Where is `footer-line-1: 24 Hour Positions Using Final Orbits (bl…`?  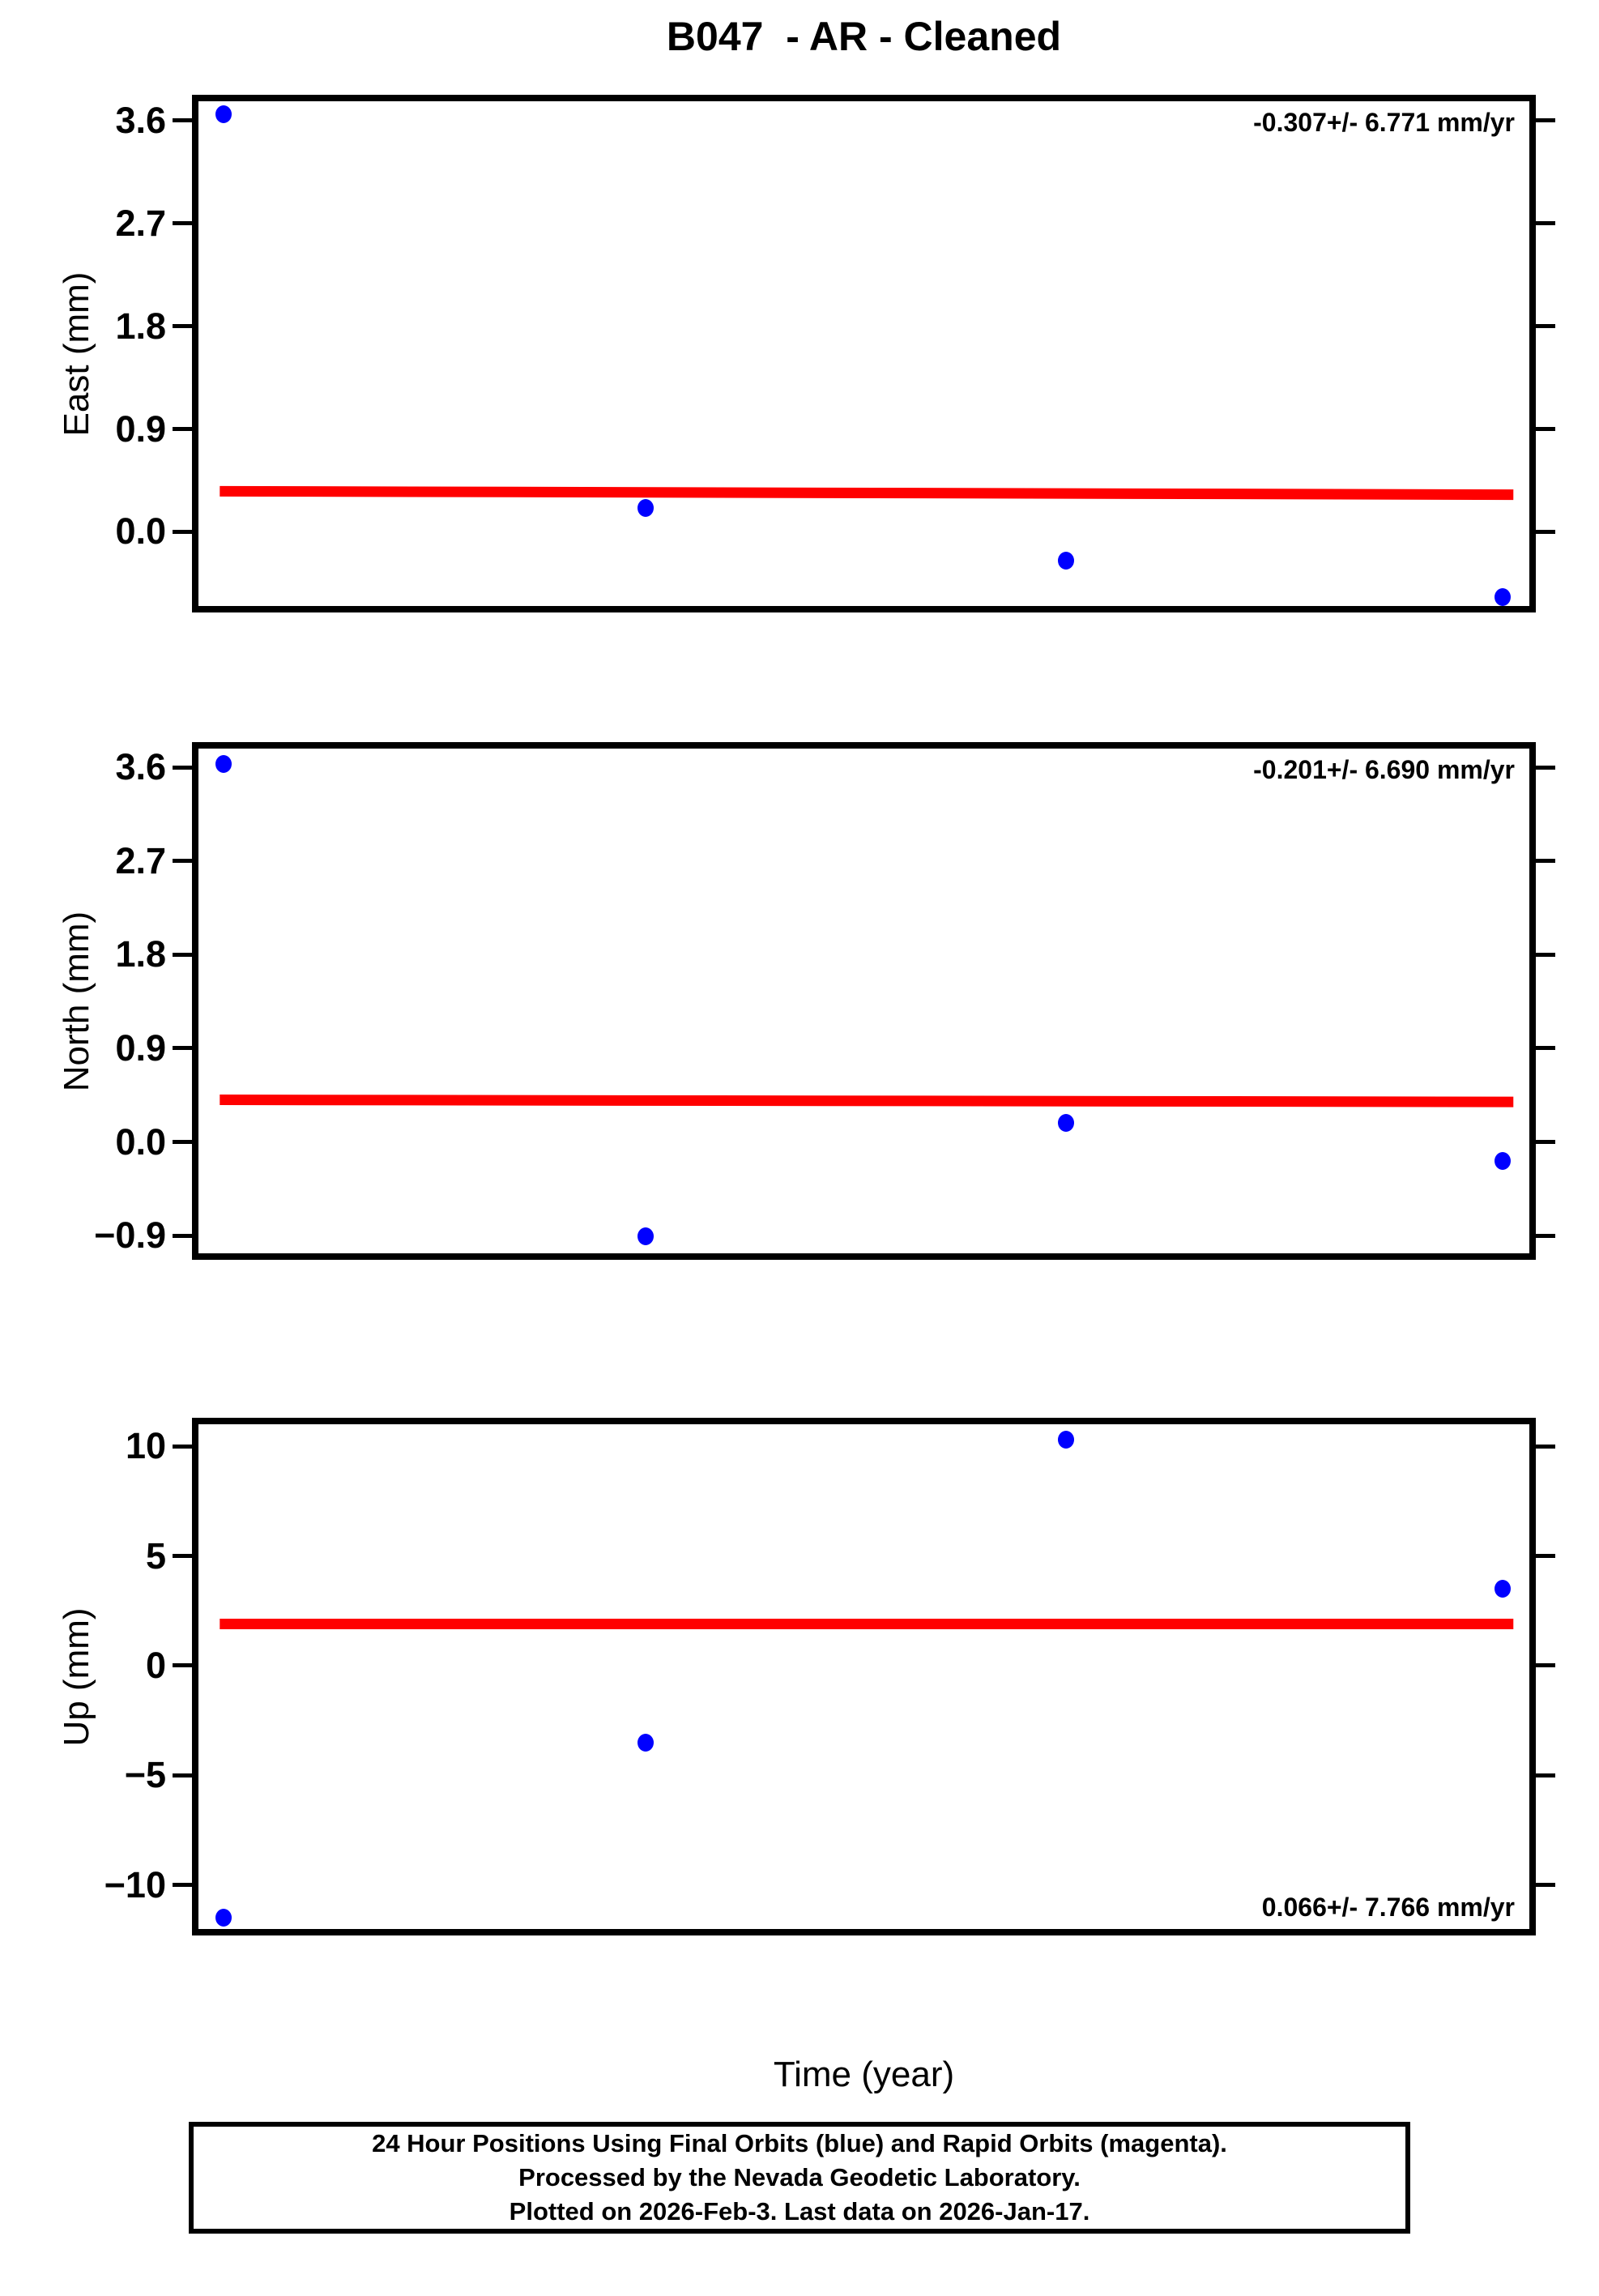 footer-line-1: 24 Hour Positions Using Final Orbits (bl… is located at coordinates (799, 2143).